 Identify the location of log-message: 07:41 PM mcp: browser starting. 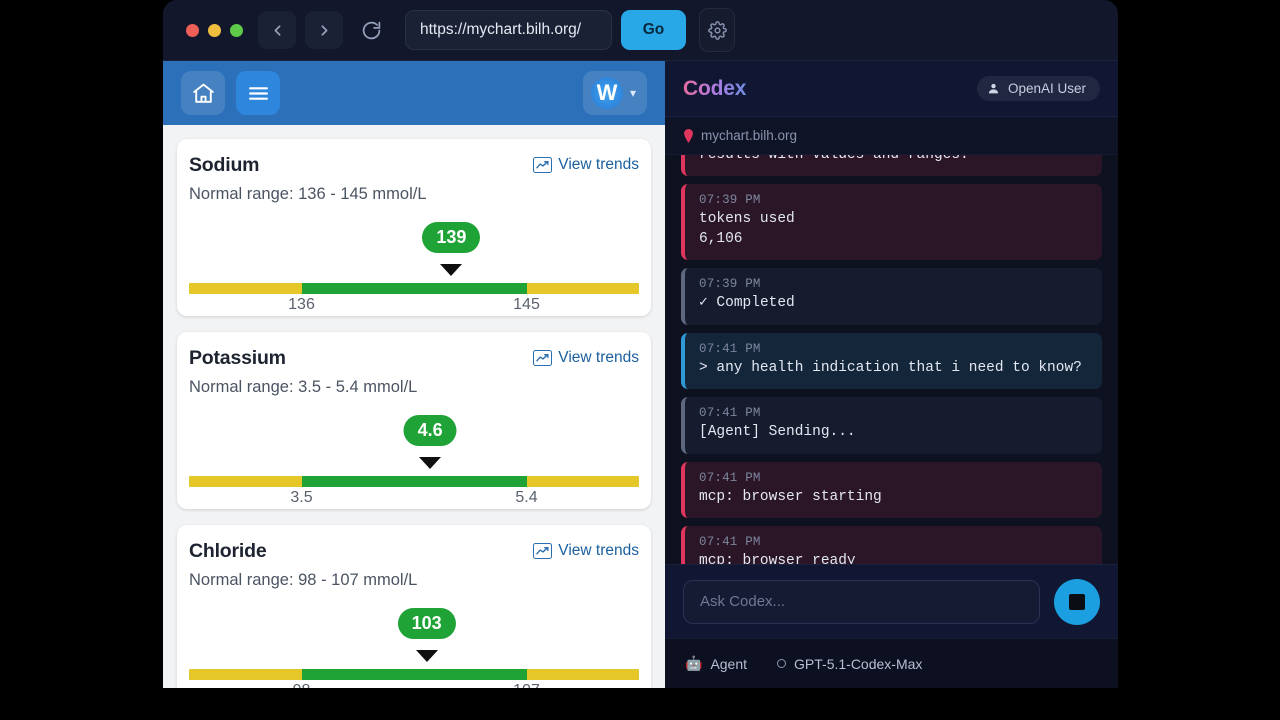
(891, 489).